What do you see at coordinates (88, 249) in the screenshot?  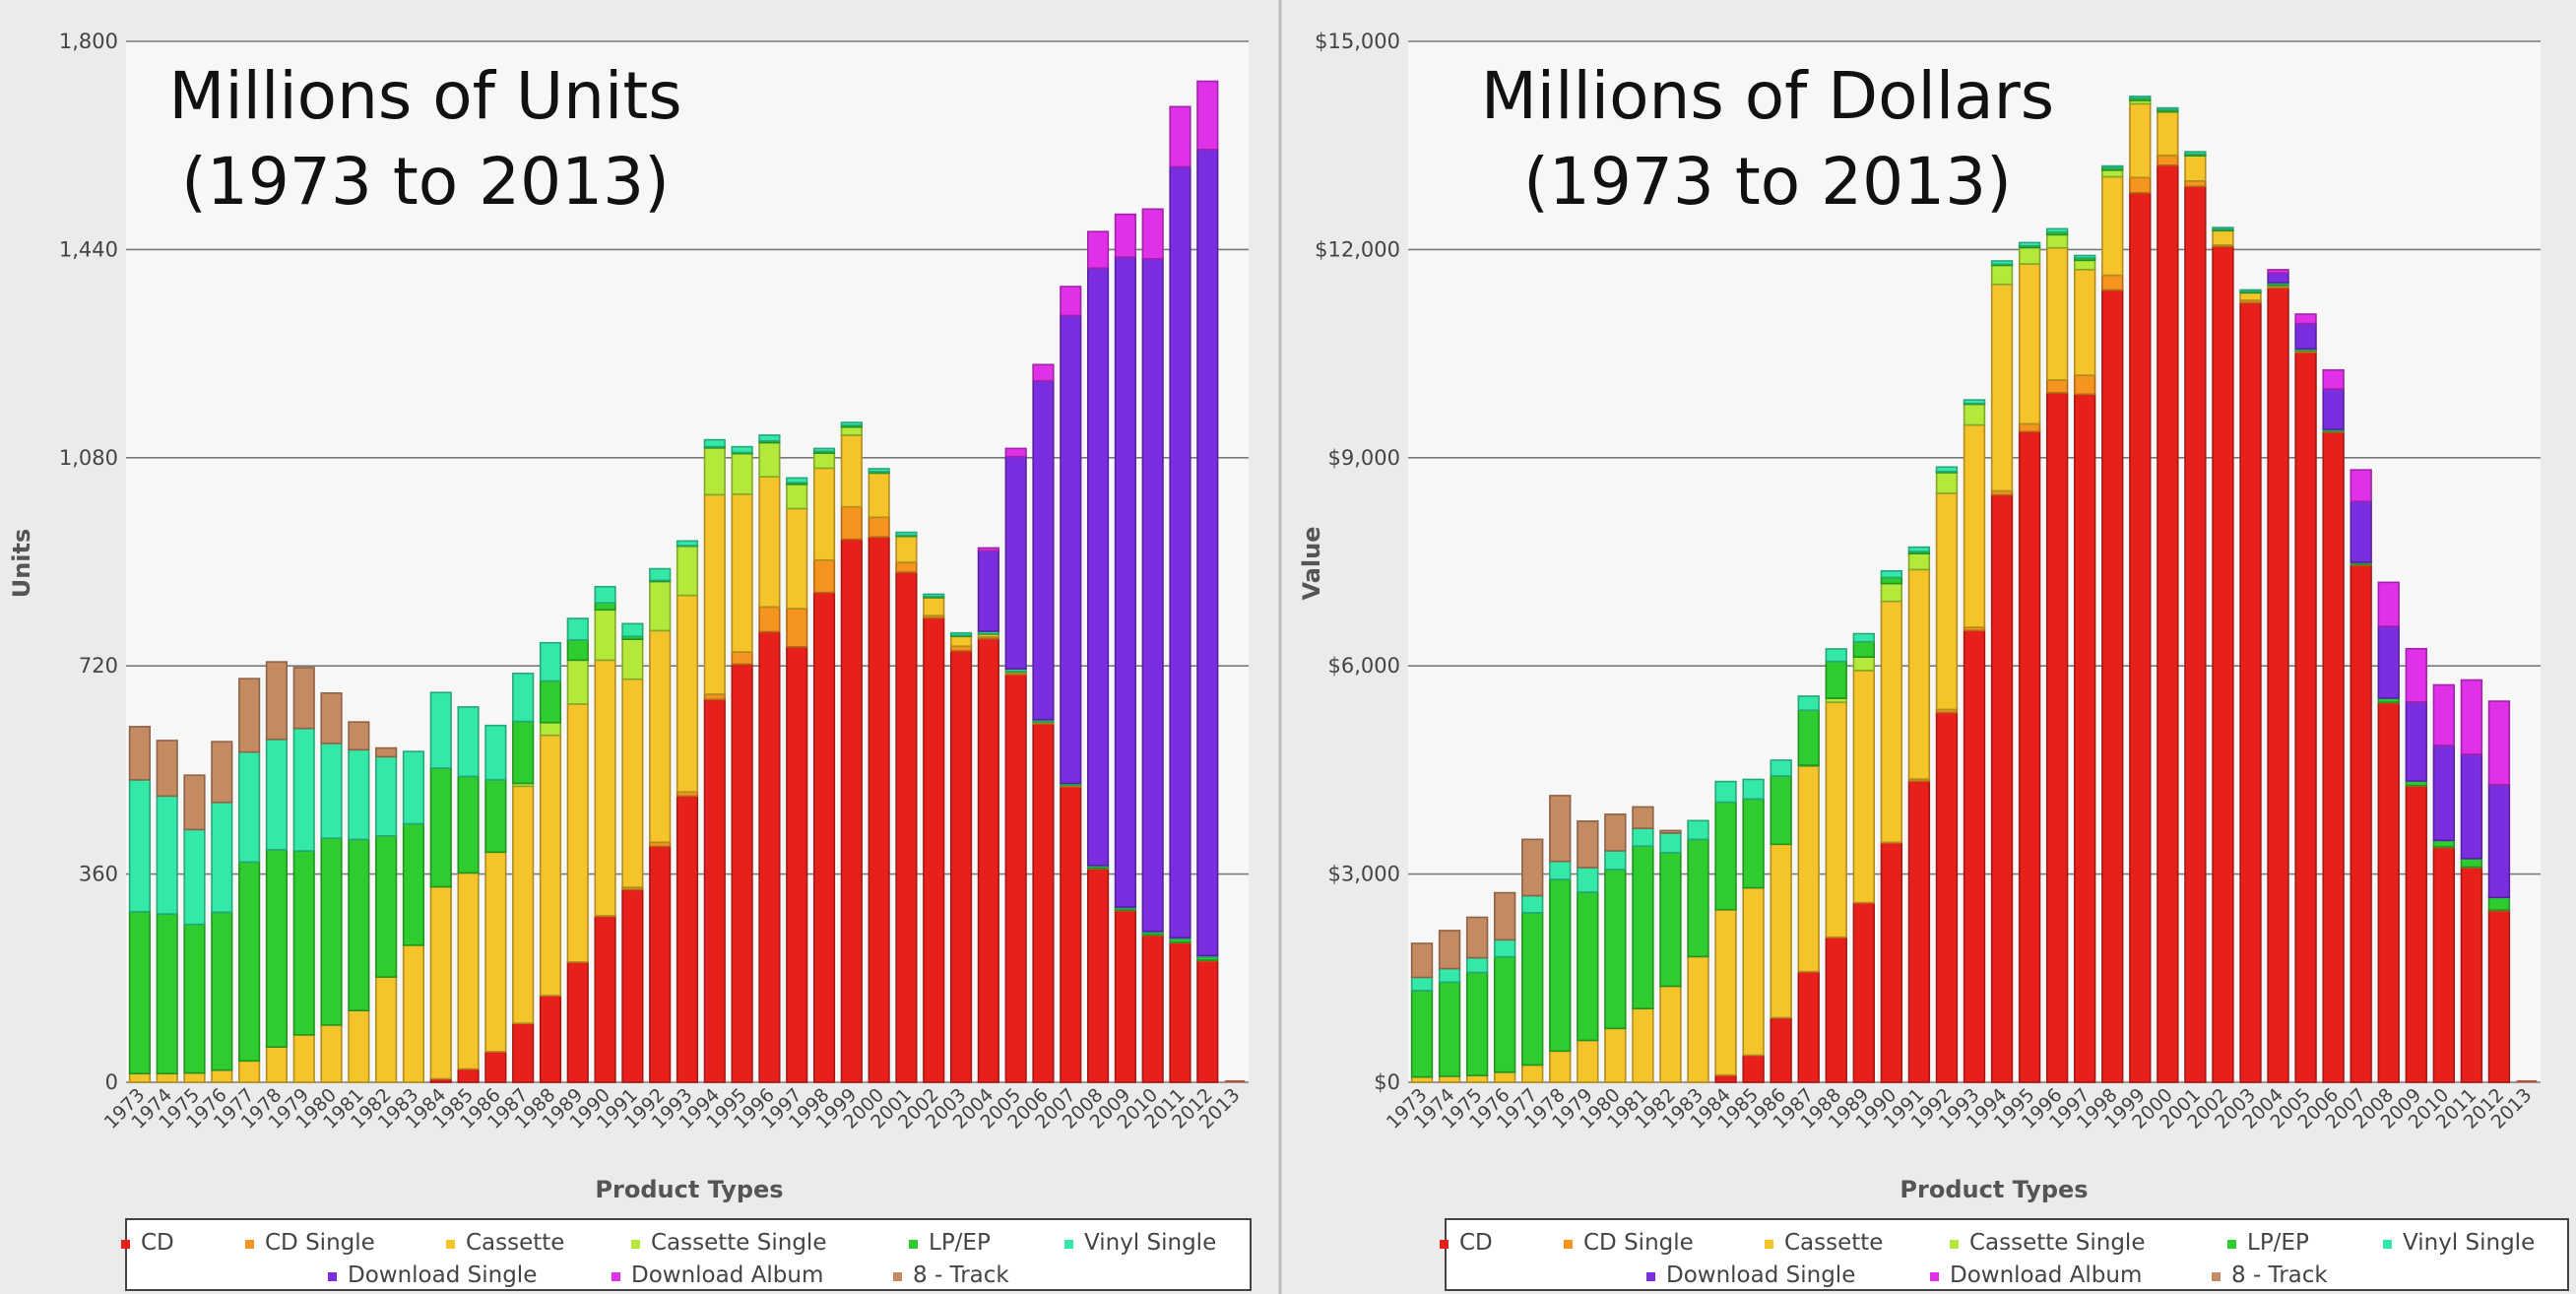 I see `y-tick-label: 1,440` at bounding box center [88, 249].